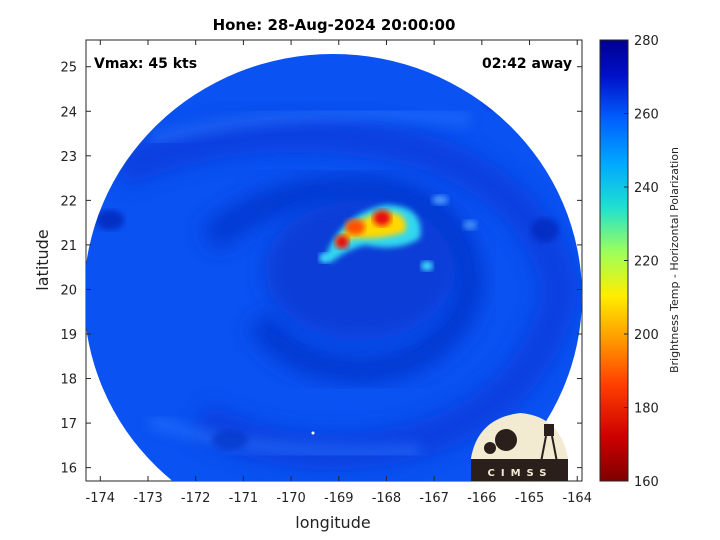 The height and width of the screenshot is (540, 720). I want to click on y-tick-label: 19, so click(68, 335).